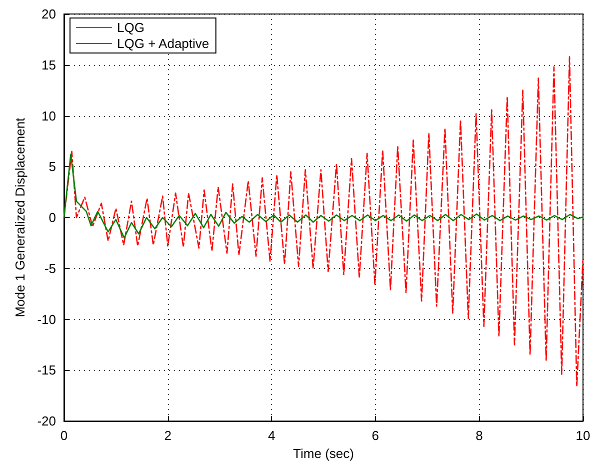 Image resolution: width=596 pixels, height=465 pixels. What do you see at coordinates (49, 116) in the screenshot?
I see `y-tick-label: 10` at bounding box center [49, 116].